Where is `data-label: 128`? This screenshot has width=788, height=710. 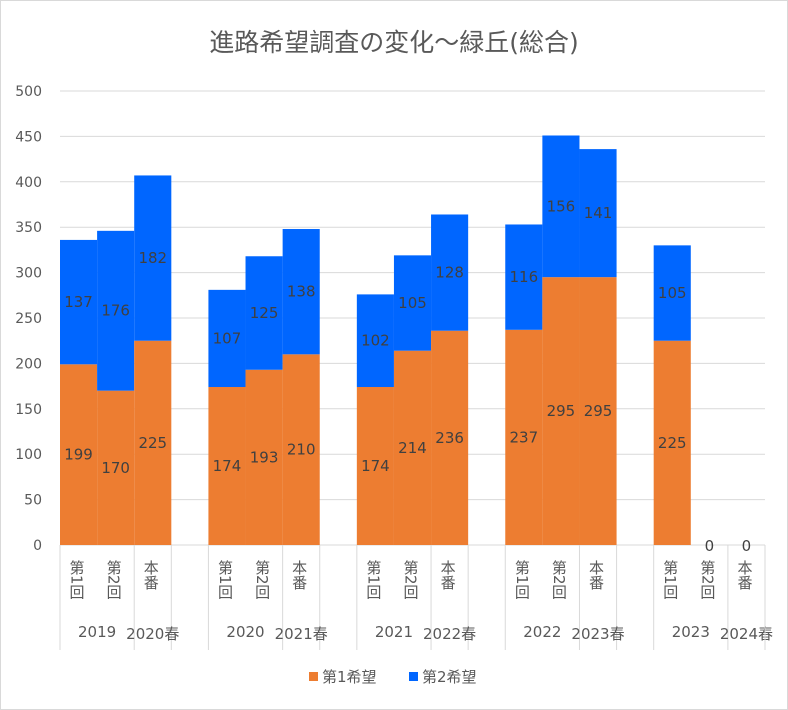
data-label: 128 is located at coordinates (449, 273).